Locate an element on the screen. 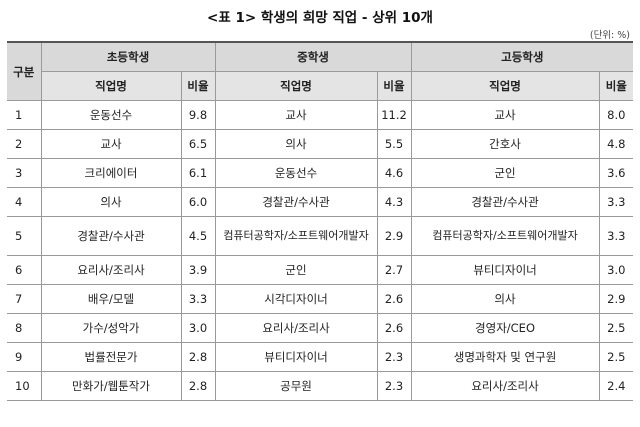 The image size is (640, 427). high-ratio-cell: 4.8 is located at coordinates (616, 144).